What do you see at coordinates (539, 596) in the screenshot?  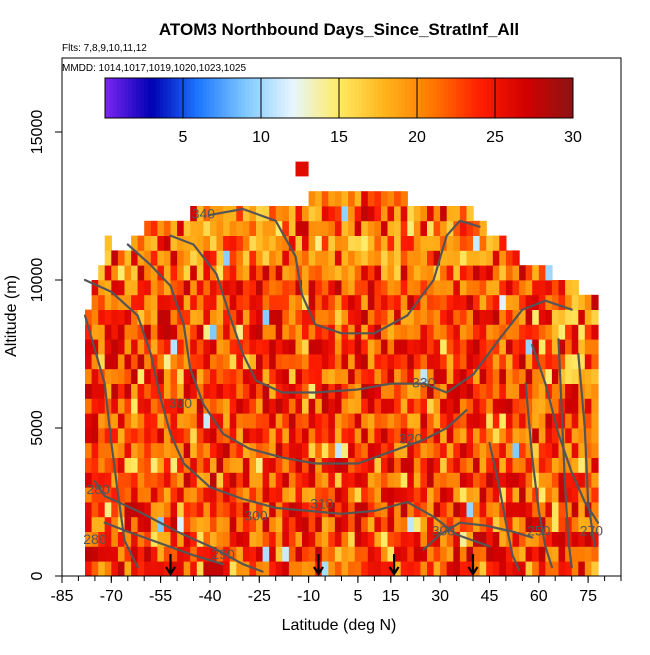 I see `x-tick-label: 60` at bounding box center [539, 596].